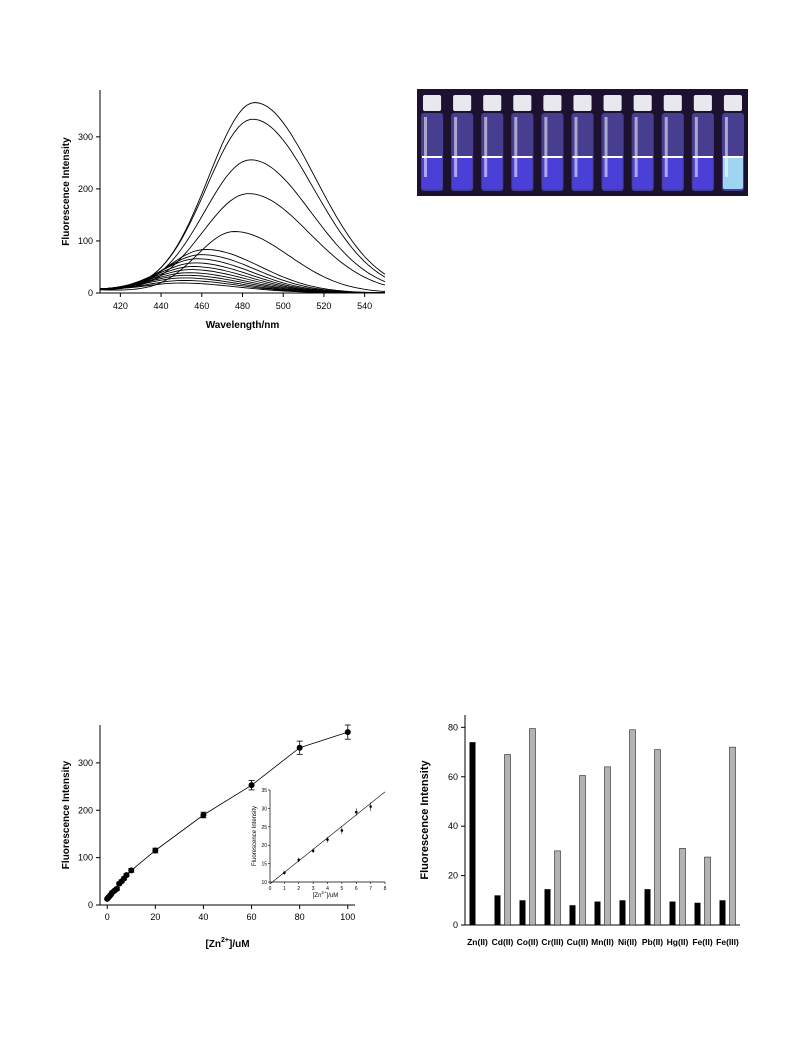 The image size is (793, 1057). What do you see at coordinates (227, 815) in the screenshot?
I see `titration-line` at bounding box center [227, 815].